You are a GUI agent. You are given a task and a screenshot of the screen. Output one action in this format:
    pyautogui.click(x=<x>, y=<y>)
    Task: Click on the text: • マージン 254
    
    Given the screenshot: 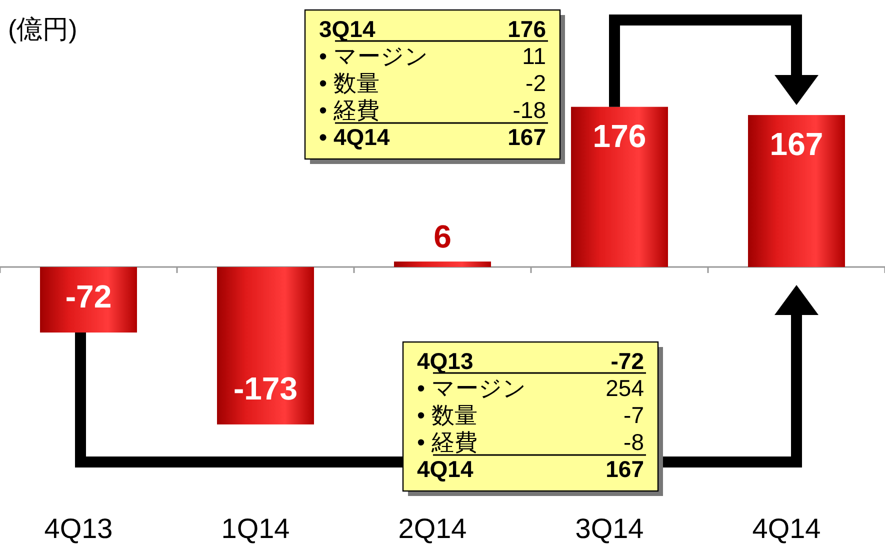 What is the action you would take?
    pyautogui.click(x=530, y=388)
    